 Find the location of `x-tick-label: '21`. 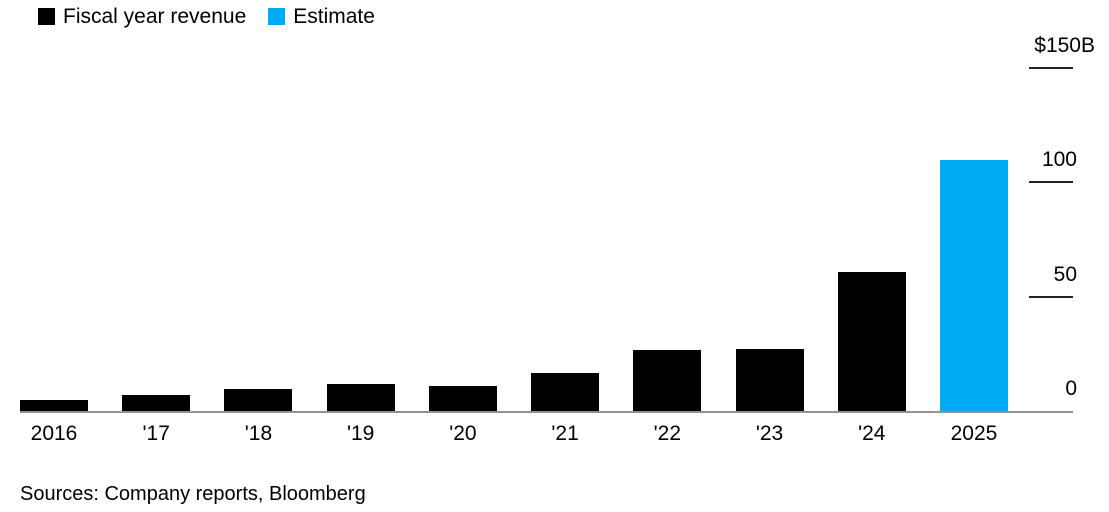

x-tick-label: '21 is located at coordinates (565, 433).